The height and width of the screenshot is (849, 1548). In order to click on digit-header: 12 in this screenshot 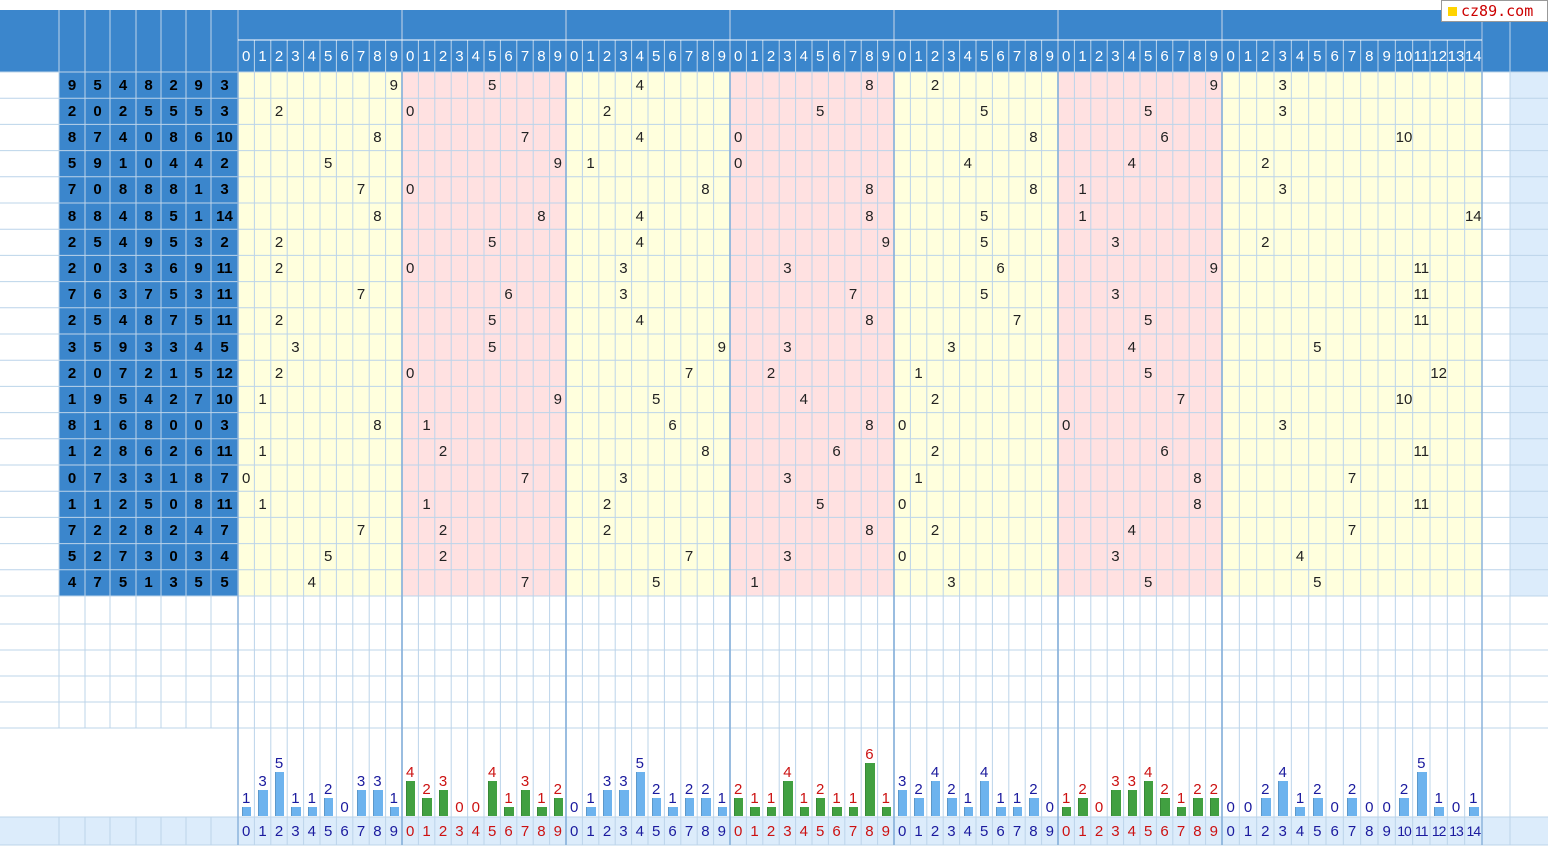, I will do `click(1438, 56)`.